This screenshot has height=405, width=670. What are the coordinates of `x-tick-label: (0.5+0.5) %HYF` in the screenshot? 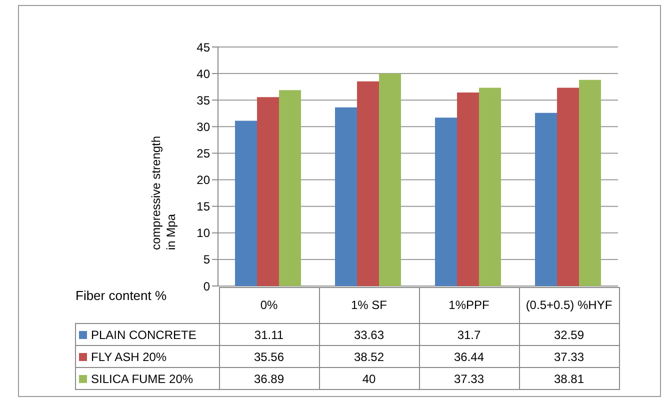 It's located at (569, 306).